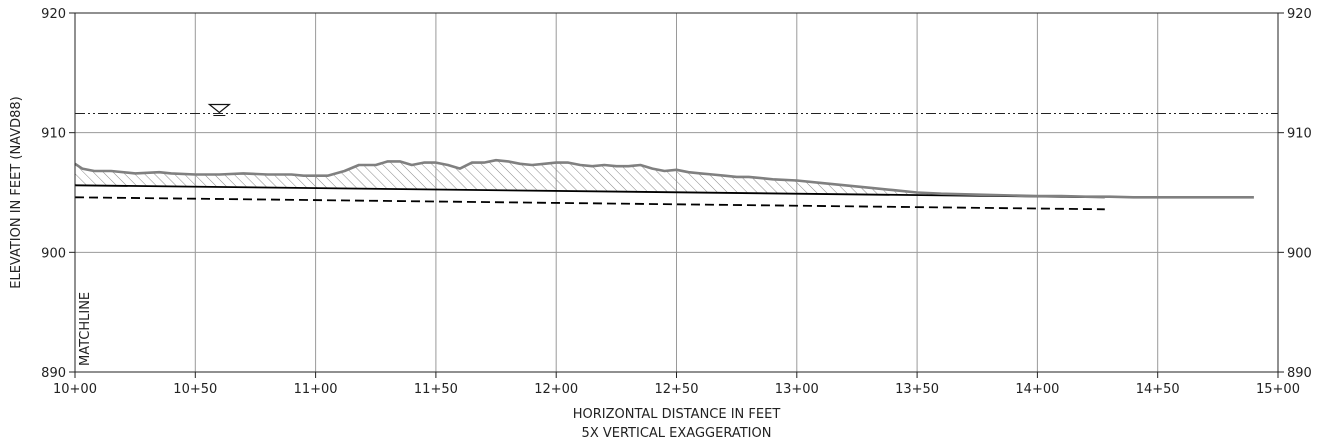  Describe the element at coordinates (53, 253) in the screenshot. I see `y-tick-label-left: 900` at that location.